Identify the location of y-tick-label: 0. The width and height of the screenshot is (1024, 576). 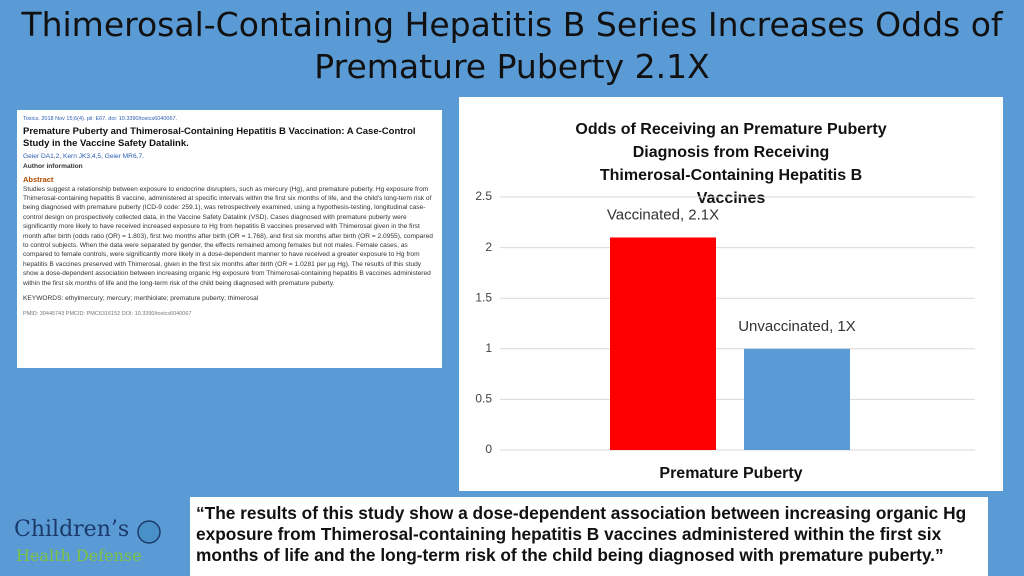
(488, 449).